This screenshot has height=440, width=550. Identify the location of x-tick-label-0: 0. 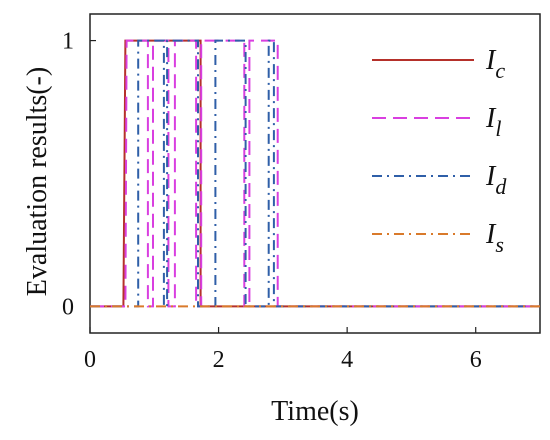
(90, 360).